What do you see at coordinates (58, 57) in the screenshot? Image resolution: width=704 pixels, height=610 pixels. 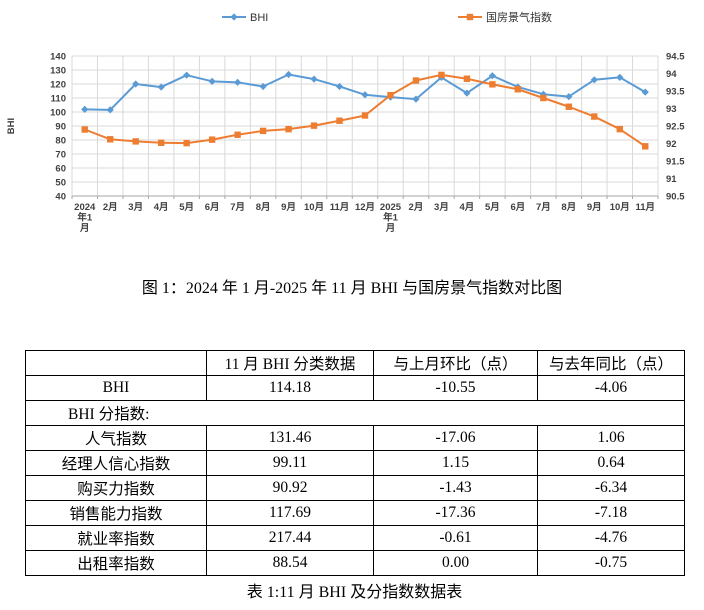 I see `left-axis-label: 140` at bounding box center [58, 57].